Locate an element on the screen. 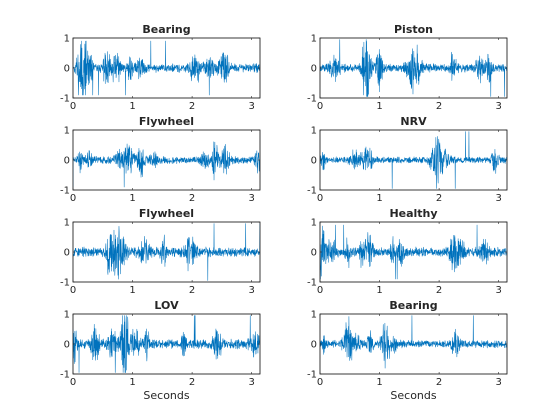  subplot-title: Piston is located at coordinates (413, 29).